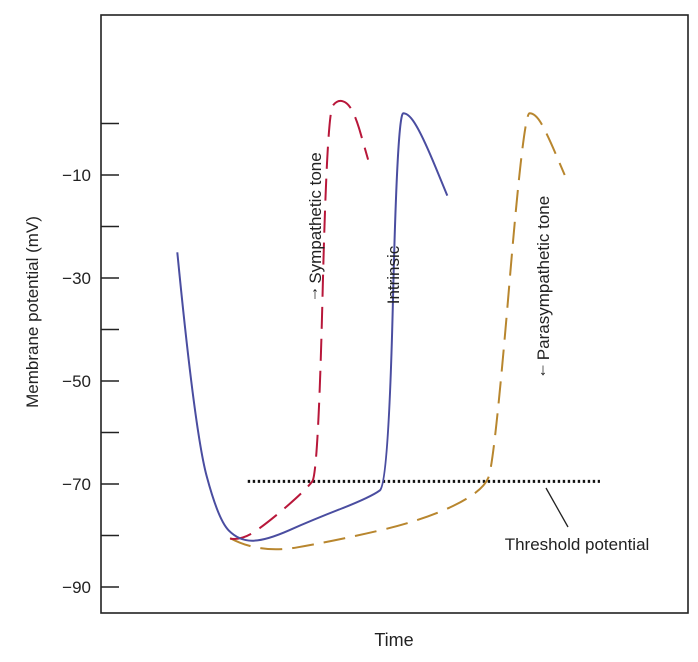 The height and width of the screenshot is (662, 698). I want to click on series-label: Sympathetic tone, so click(315, 217).